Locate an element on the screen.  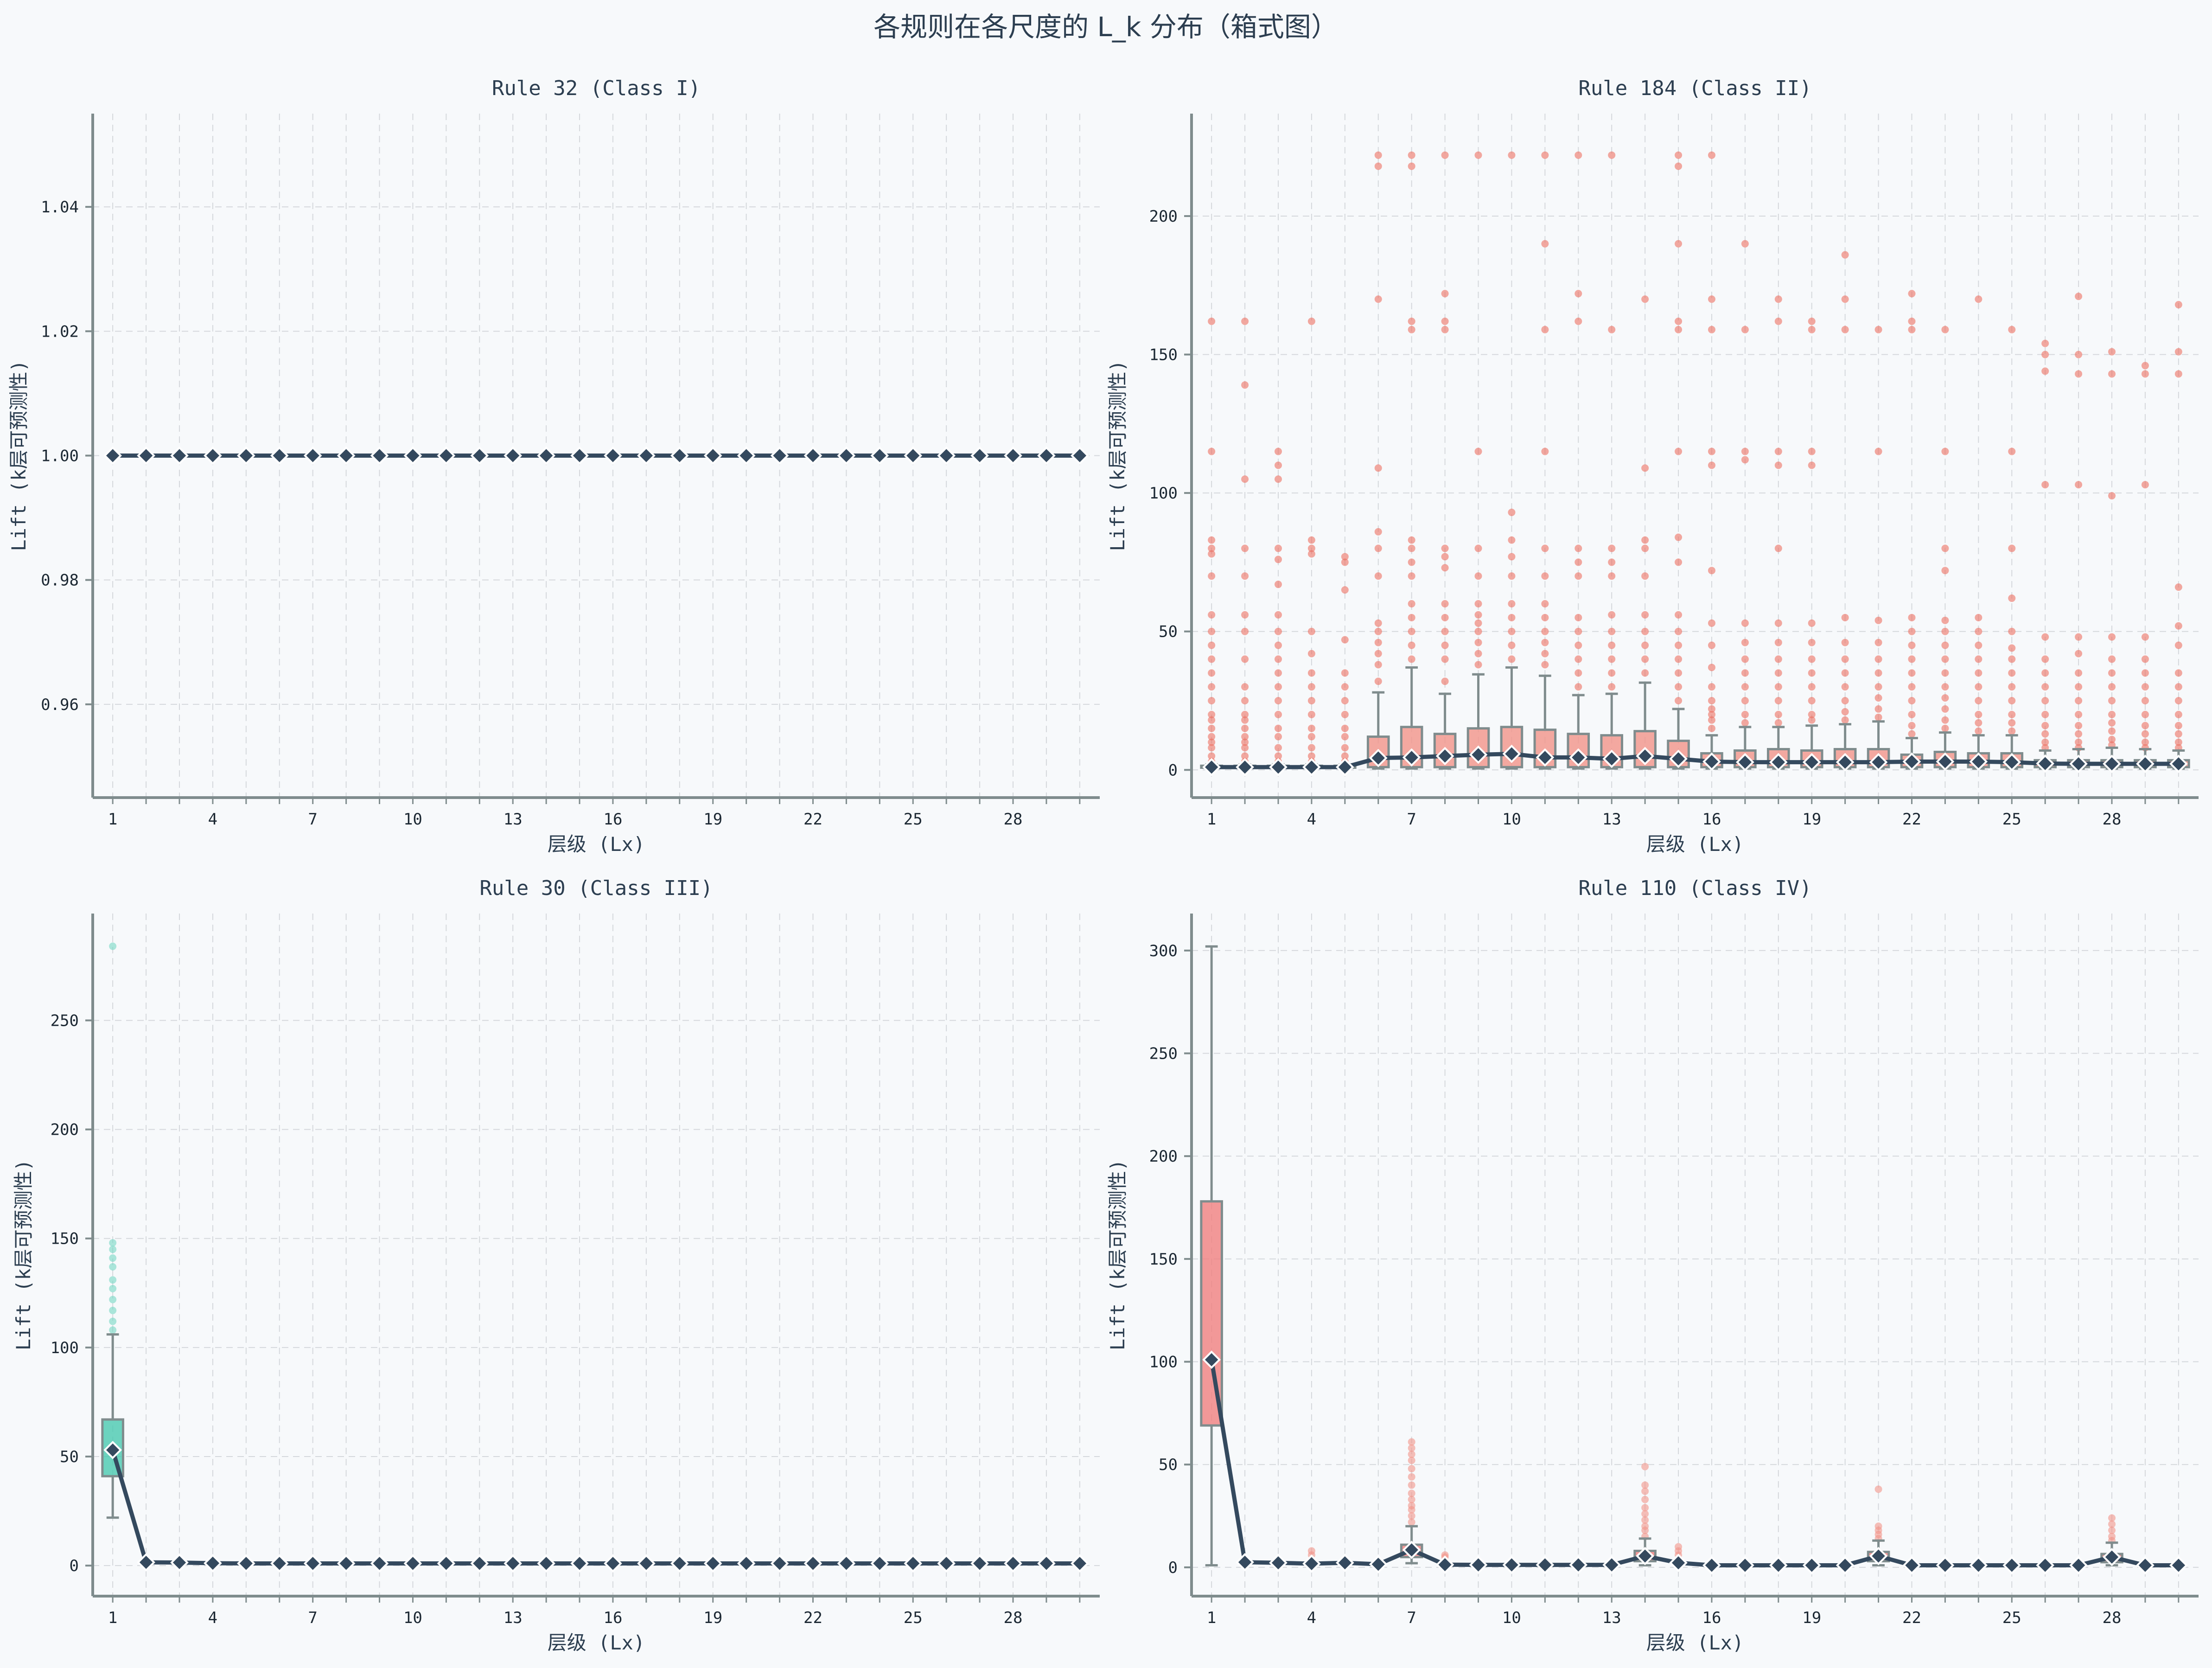
median-line is located at coordinates (595, 1507).